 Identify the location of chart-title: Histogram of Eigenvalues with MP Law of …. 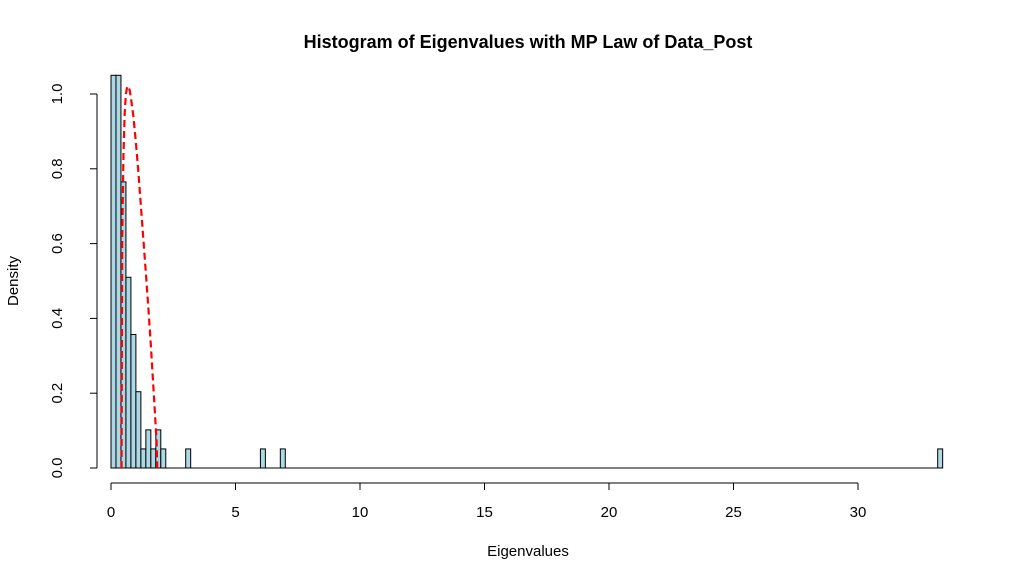
(528, 42).